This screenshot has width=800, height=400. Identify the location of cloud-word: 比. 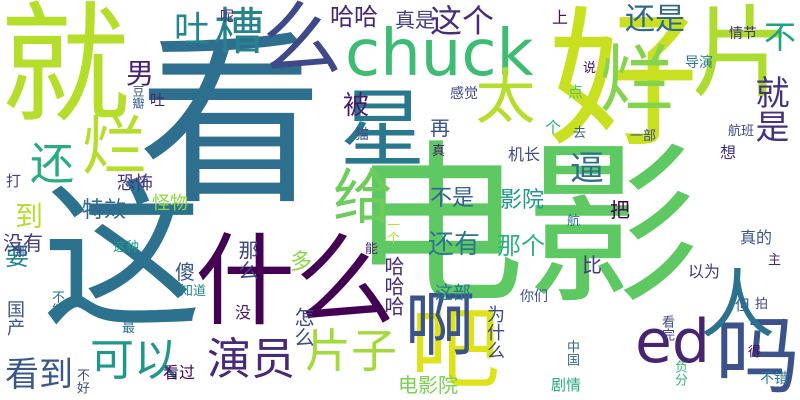
(592, 265).